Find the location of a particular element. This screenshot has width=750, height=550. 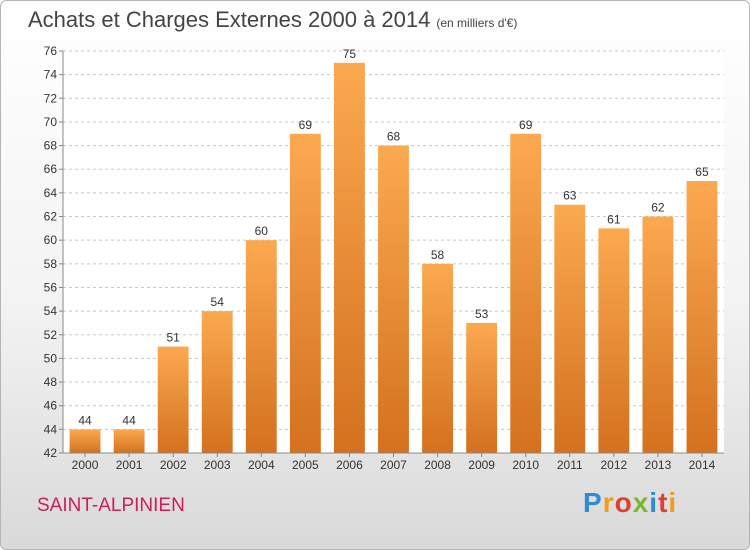

y-tick-label: 58 is located at coordinates (51, 264).